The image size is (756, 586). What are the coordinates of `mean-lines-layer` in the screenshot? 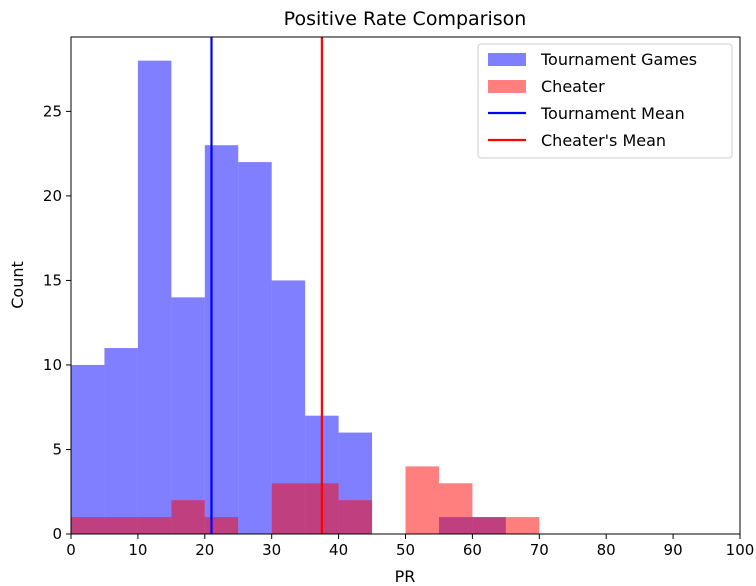 It's located at (266, 285).